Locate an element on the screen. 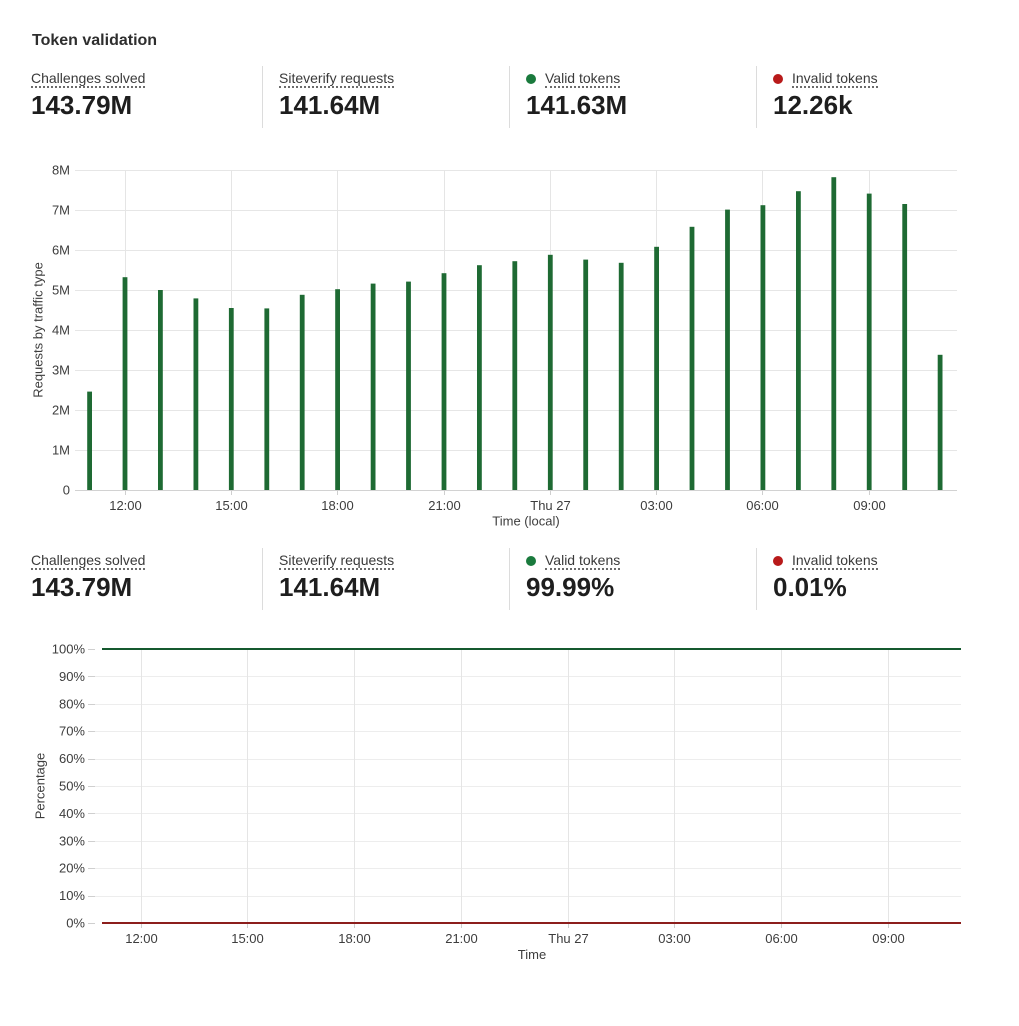 The height and width of the screenshot is (1026, 1019). svg-text: 3M is located at coordinates (61, 370).